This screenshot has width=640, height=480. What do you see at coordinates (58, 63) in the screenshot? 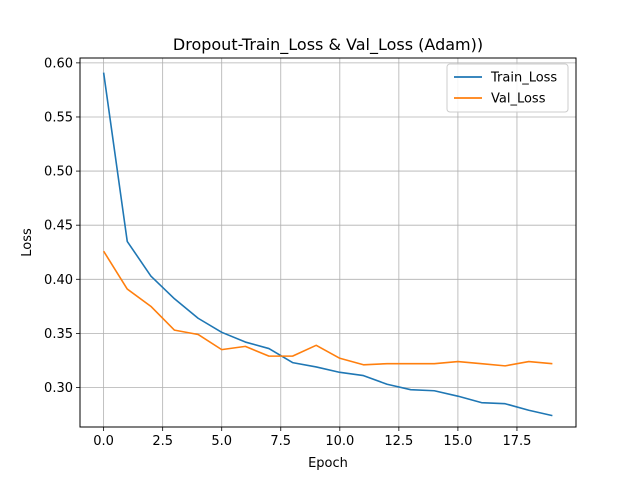
I see `y-tick-label: 0.60` at bounding box center [58, 63].